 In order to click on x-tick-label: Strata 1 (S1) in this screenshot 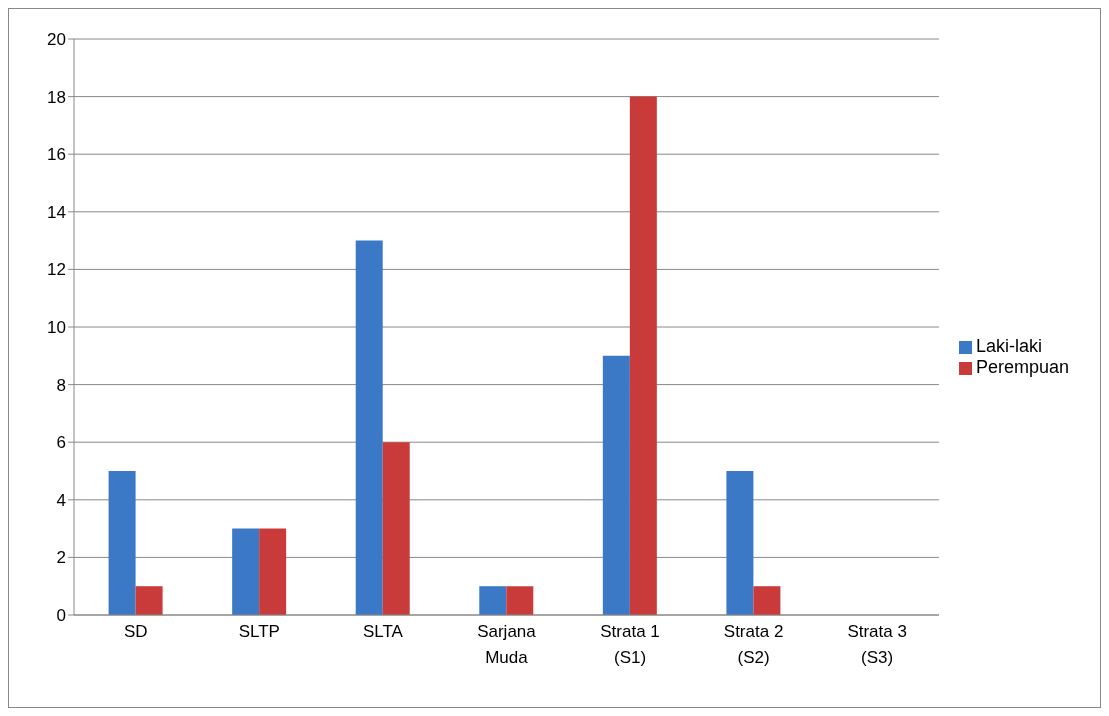, I will do `click(630, 644)`.